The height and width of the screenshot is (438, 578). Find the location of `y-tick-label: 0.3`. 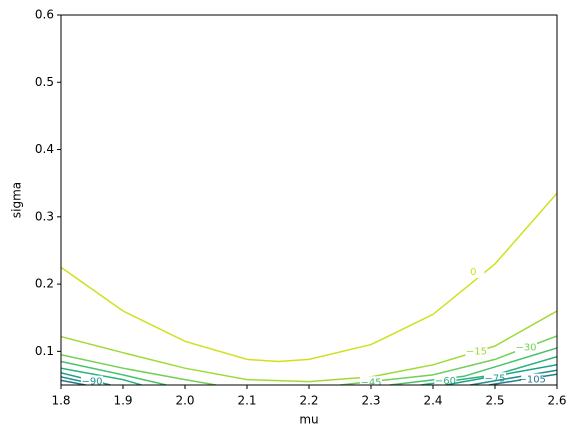

y-tick-label: 0.3 is located at coordinates (44, 216).